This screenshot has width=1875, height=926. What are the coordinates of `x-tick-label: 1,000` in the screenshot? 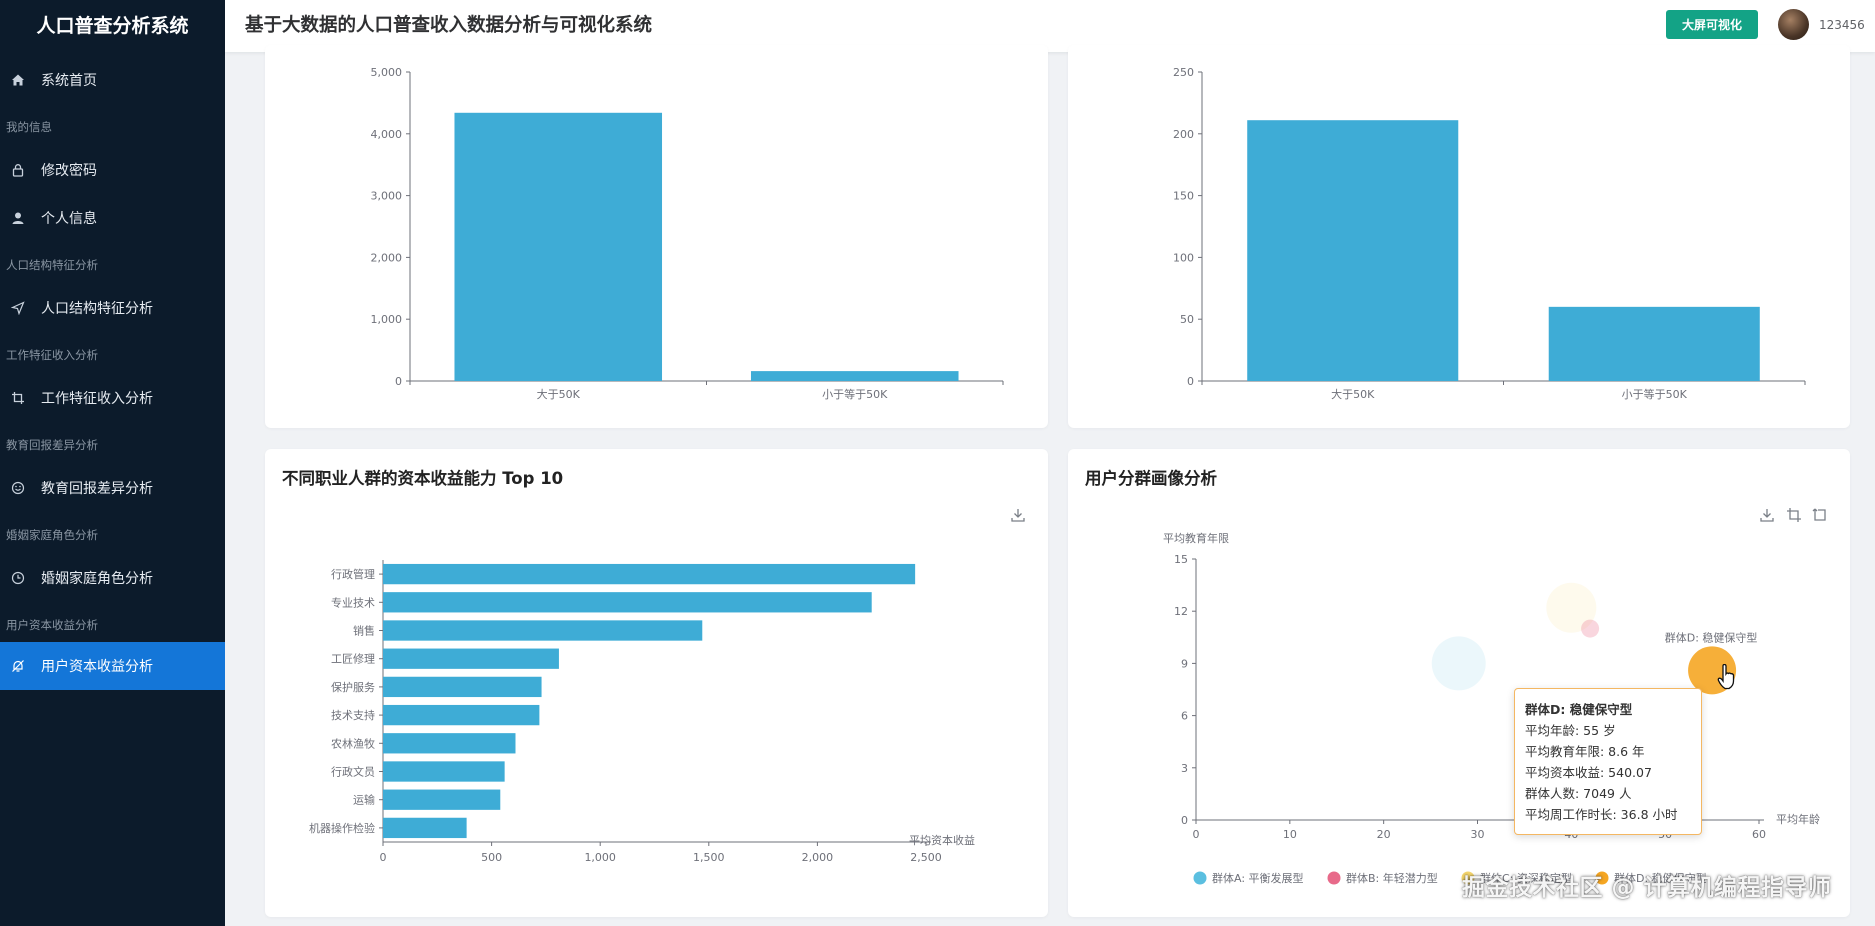 It's located at (600, 857).